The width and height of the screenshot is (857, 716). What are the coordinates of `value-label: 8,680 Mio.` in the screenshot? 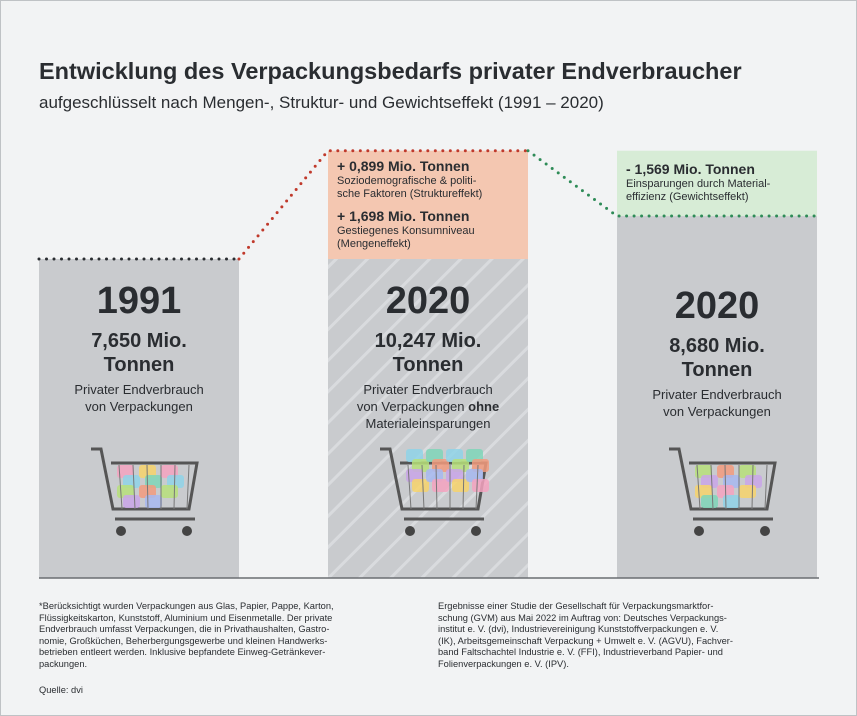 It's located at (717, 346).